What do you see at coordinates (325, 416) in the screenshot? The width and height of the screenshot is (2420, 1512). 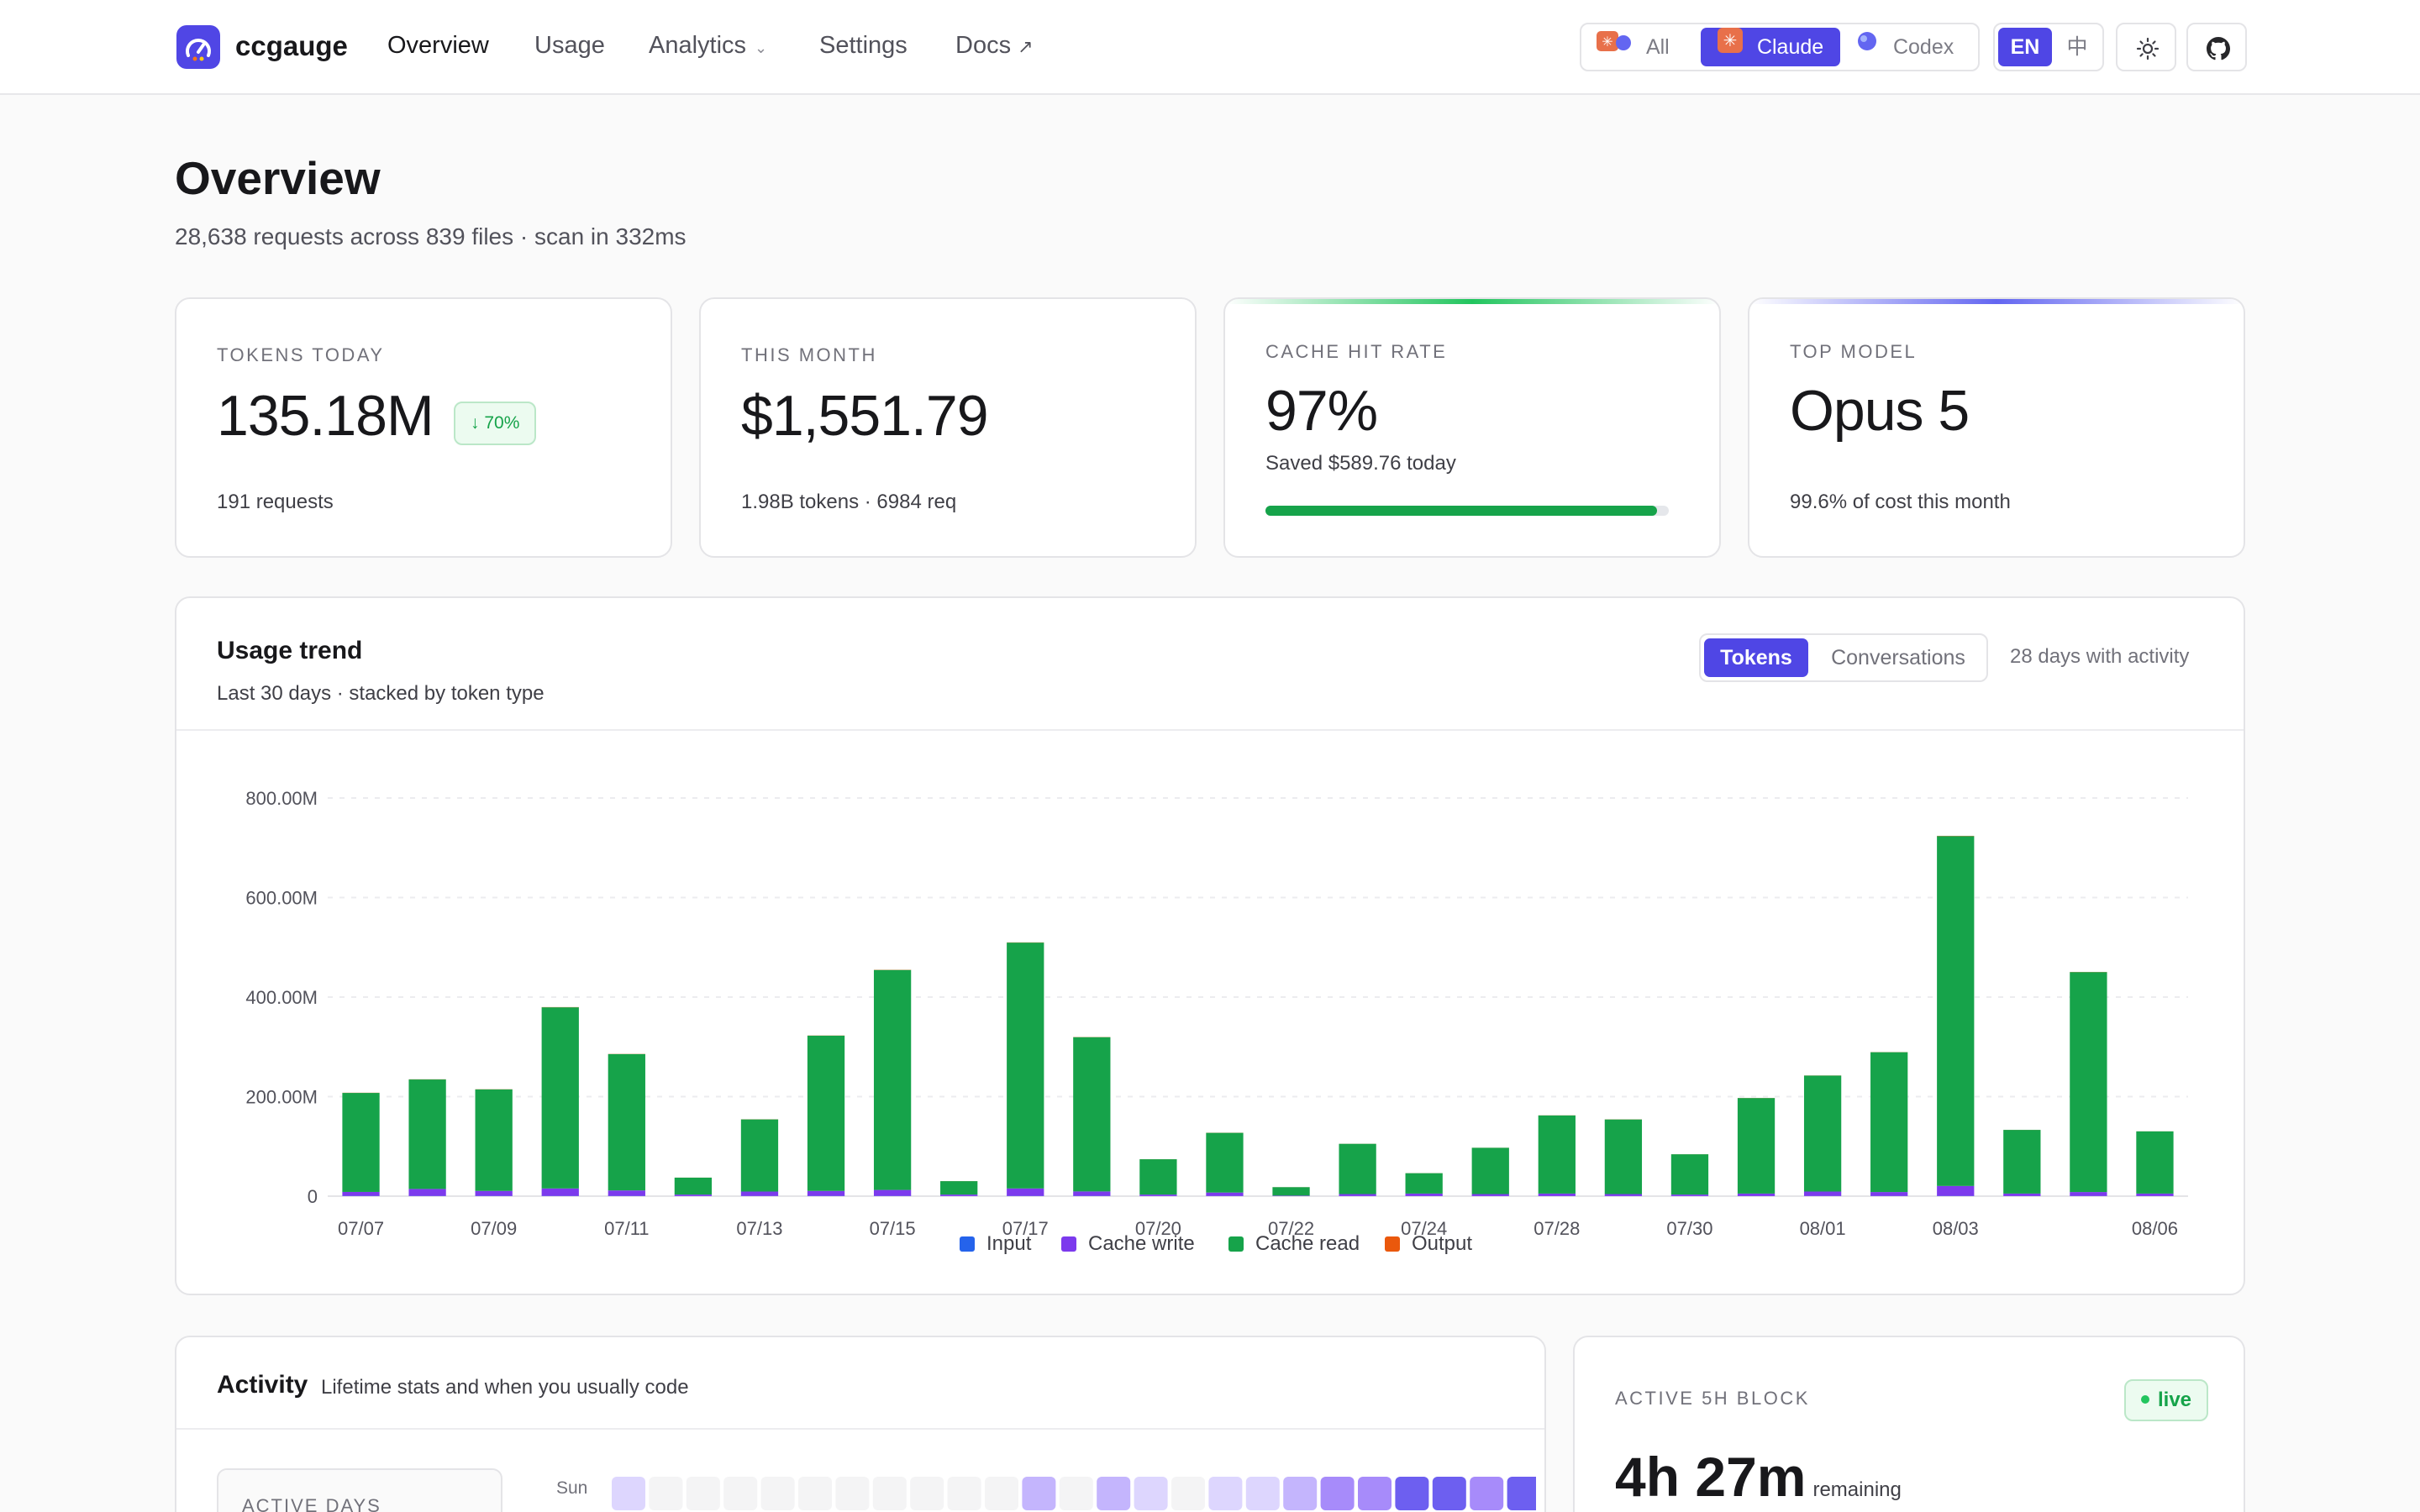 I see `stat-value: 135.18M` at bounding box center [325, 416].